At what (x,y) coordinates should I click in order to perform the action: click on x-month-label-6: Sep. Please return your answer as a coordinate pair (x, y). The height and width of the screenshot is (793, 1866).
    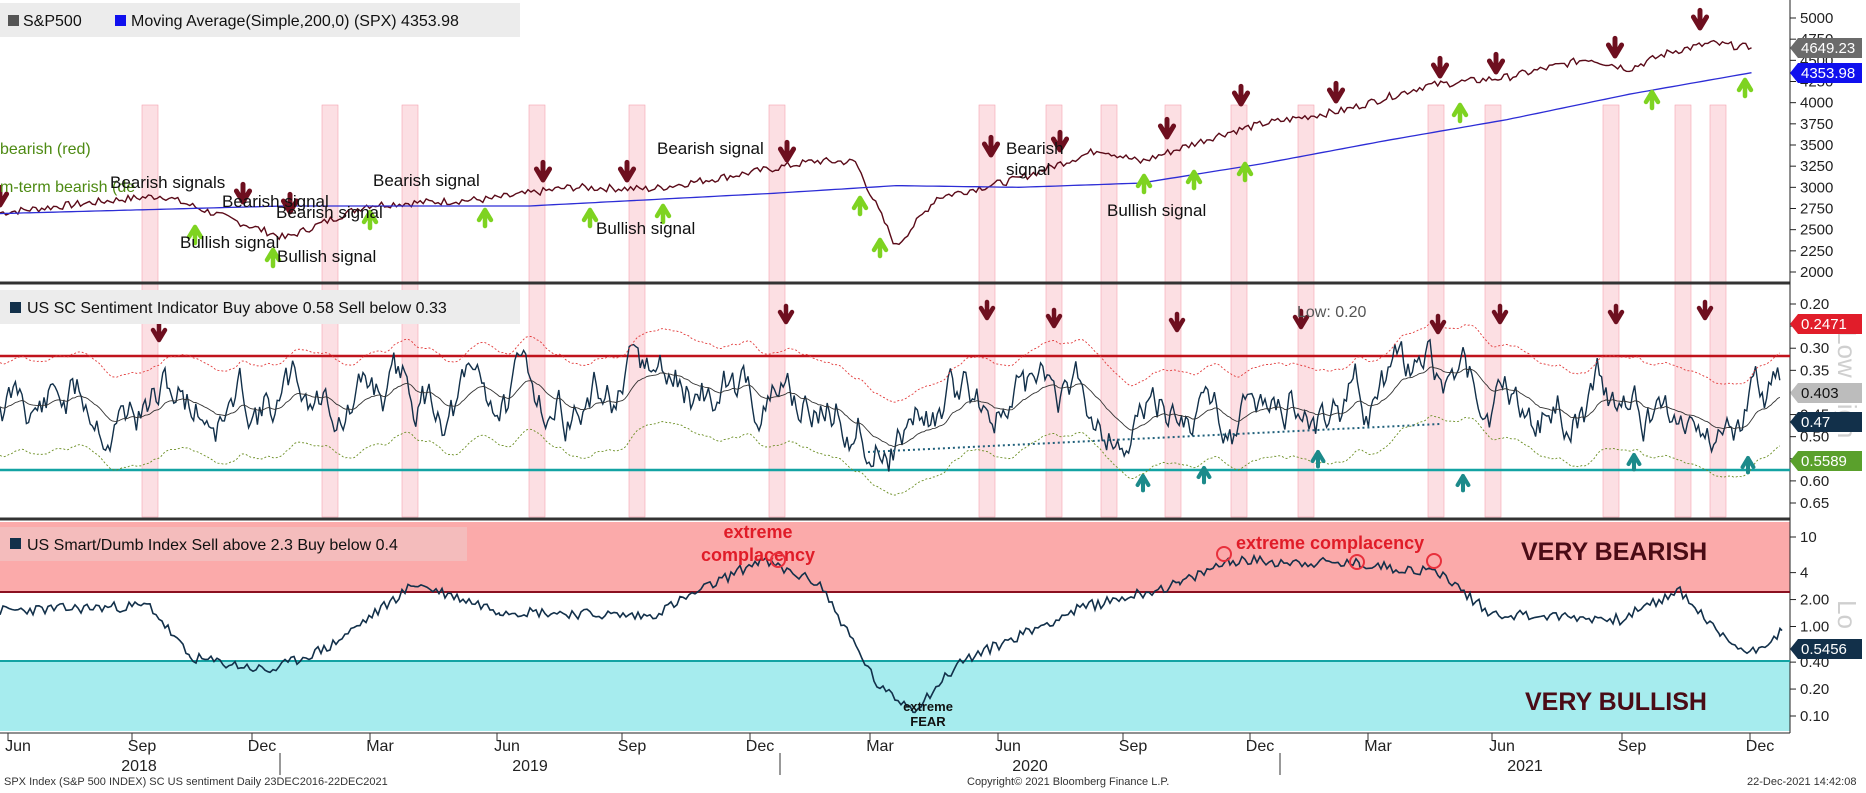
    Looking at the image, I should click on (632, 746).